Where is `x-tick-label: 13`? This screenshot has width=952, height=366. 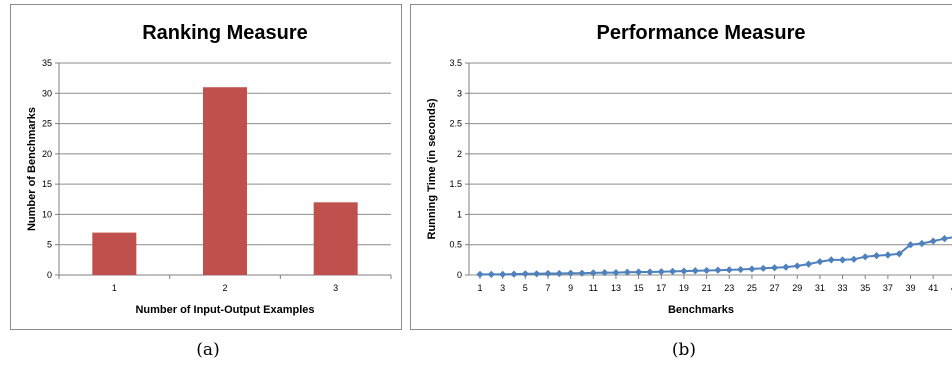 x-tick-label: 13 is located at coordinates (616, 288).